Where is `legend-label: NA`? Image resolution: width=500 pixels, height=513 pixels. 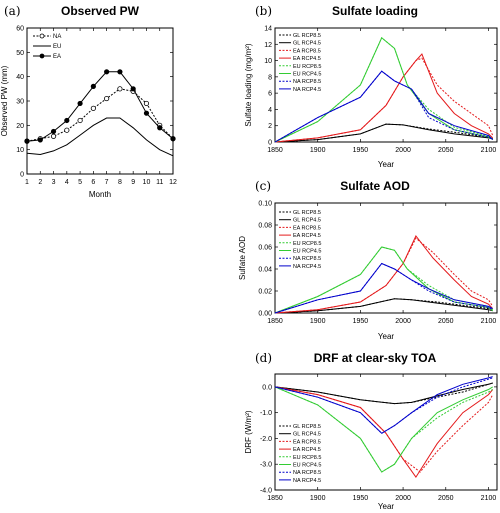
legend-label: NA is located at coordinates (57, 37).